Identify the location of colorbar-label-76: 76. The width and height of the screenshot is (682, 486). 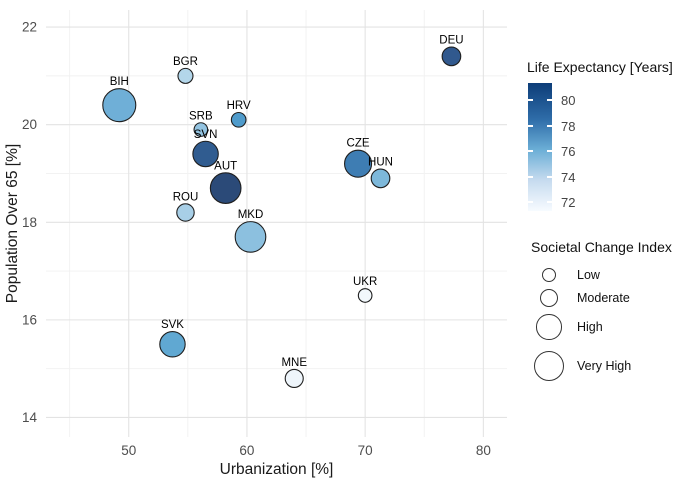
(568, 152).